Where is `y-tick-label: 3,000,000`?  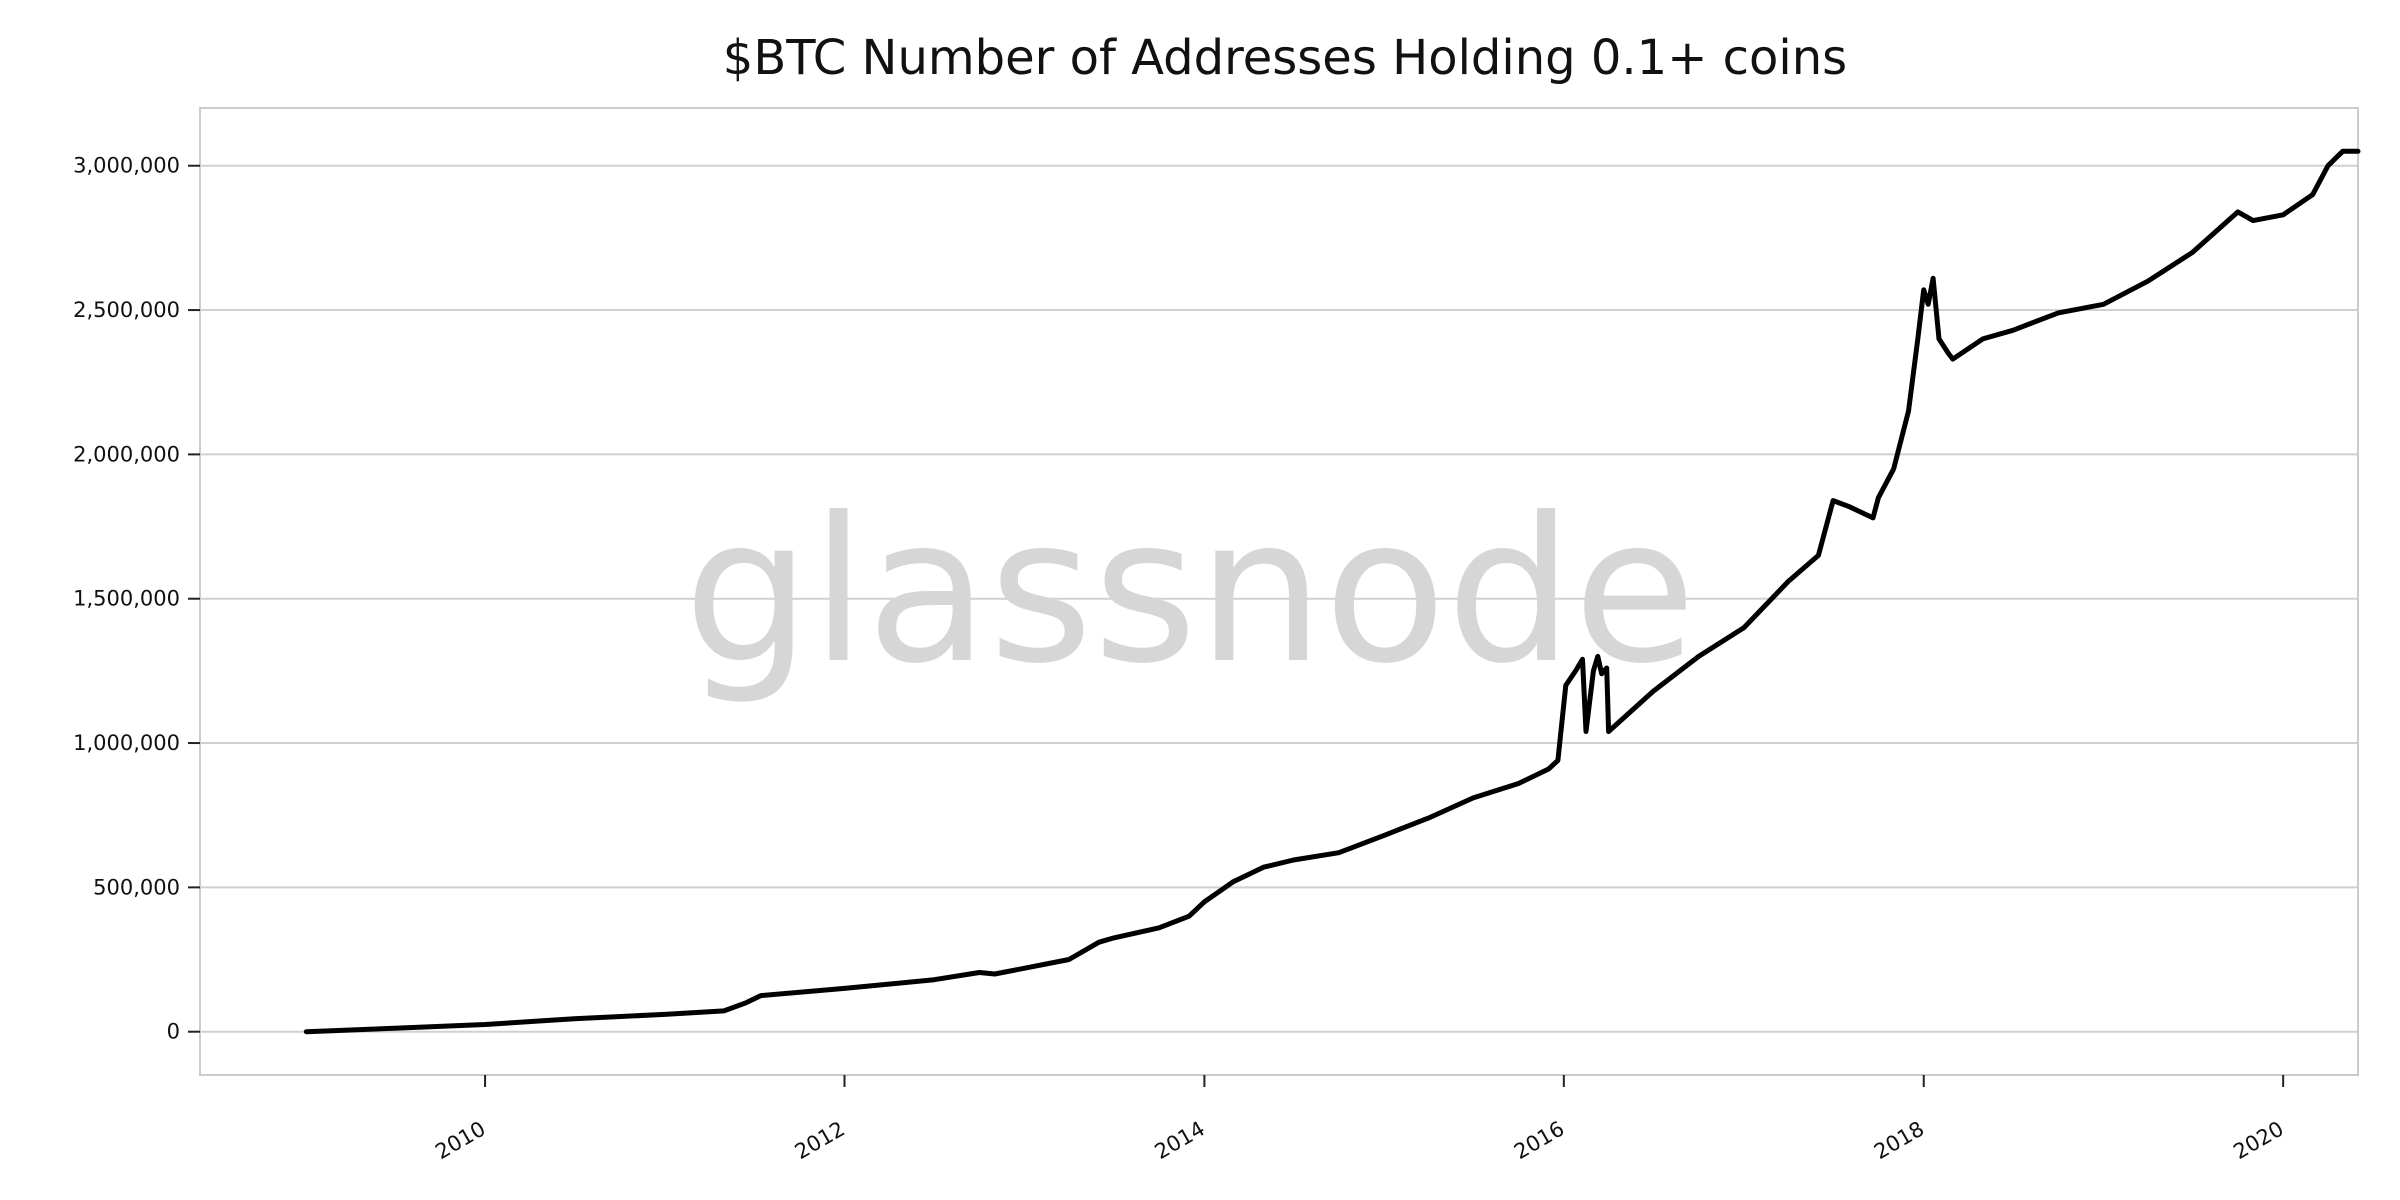 y-tick-label: 3,000,000 is located at coordinates (126, 166).